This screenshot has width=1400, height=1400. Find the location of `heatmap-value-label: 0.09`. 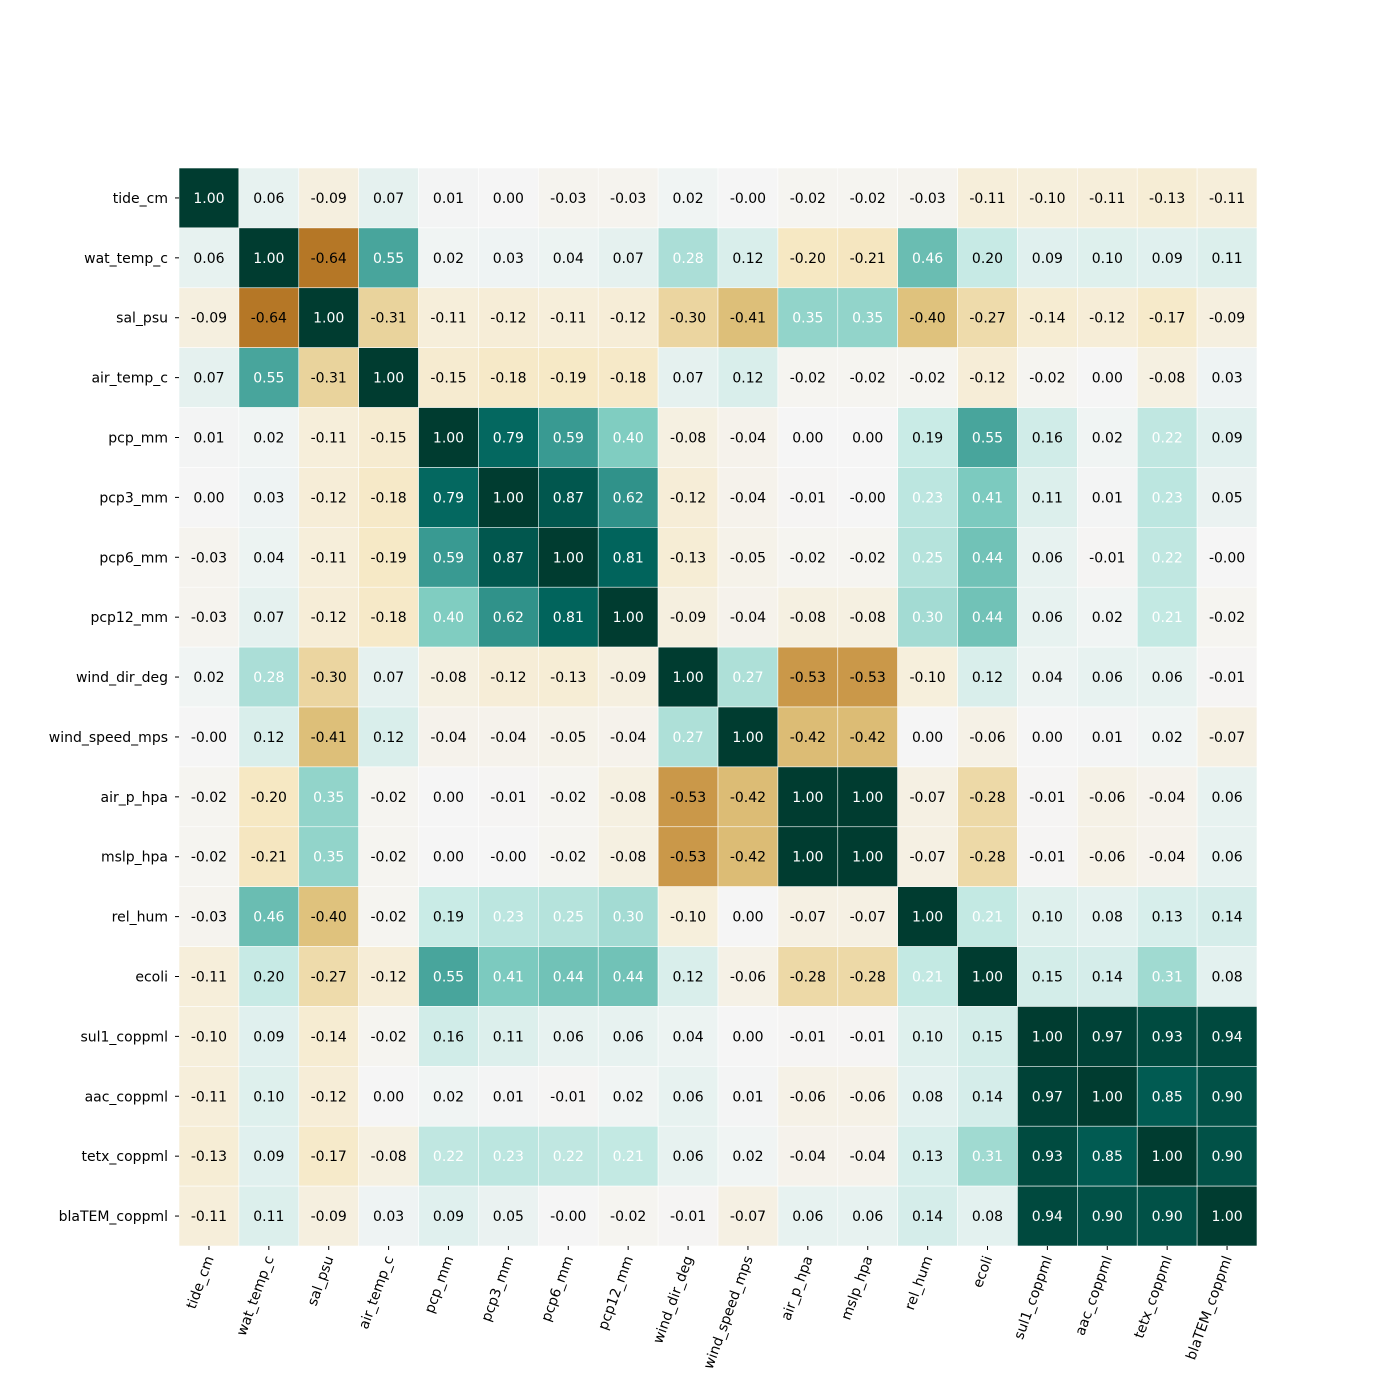

heatmap-value-label: 0.09 is located at coordinates (268, 1157).